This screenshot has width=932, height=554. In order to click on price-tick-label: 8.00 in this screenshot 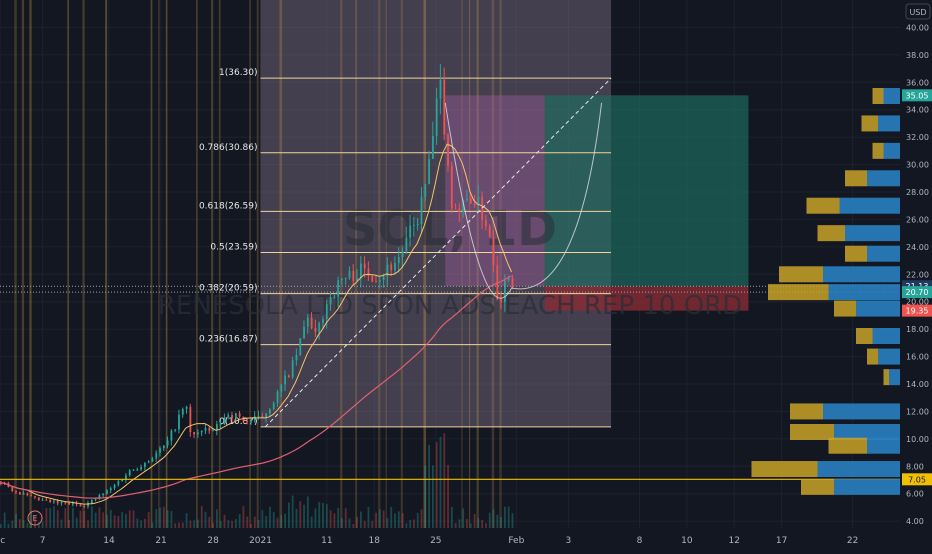, I will do `click(915, 466)`.